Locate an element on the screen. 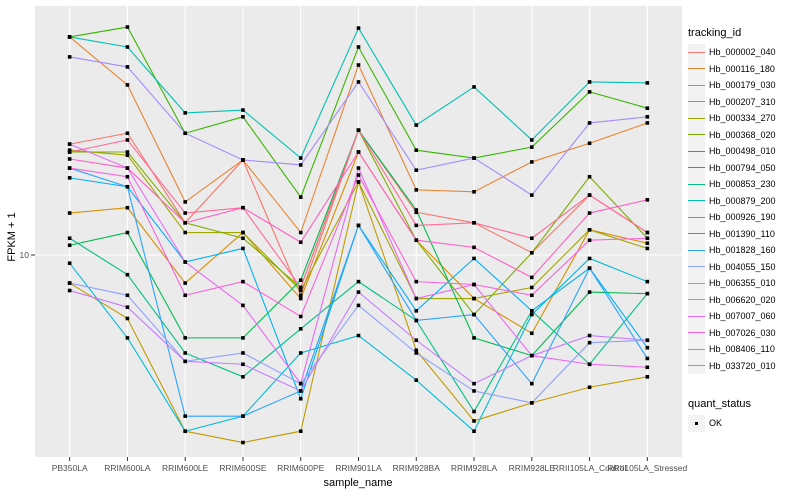 The width and height of the screenshot is (800, 500). legend-item-Hb_000368_020: Hb_000368_020 is located at coordinates (744, 135).